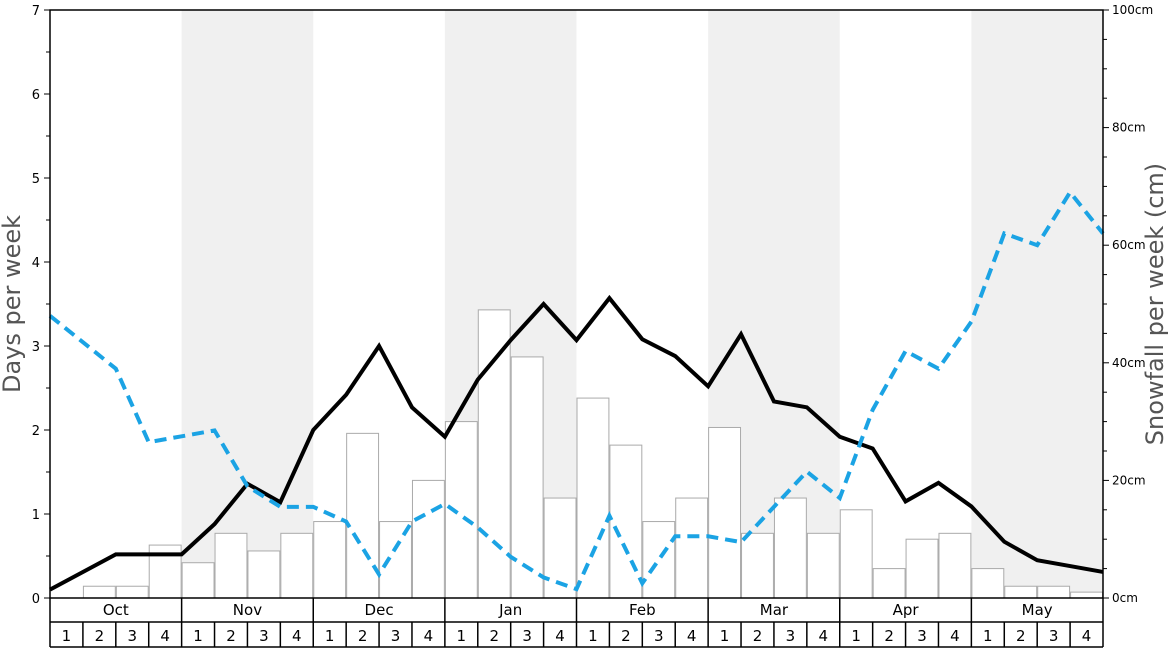  What do you see at coordinates (1037, 304) in the screenshot?
I see `month-shade-may` at bounding box center [1037, 304].